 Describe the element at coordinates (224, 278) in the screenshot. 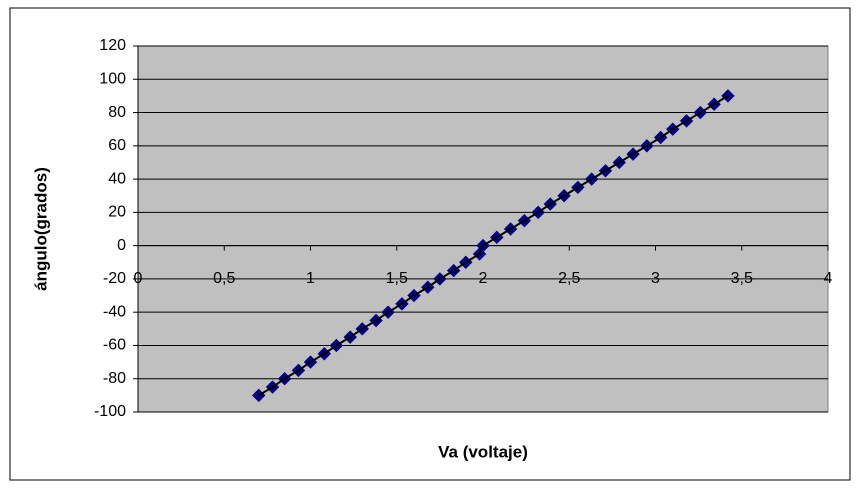

I see `x-tick-label: 0,5` at that location.